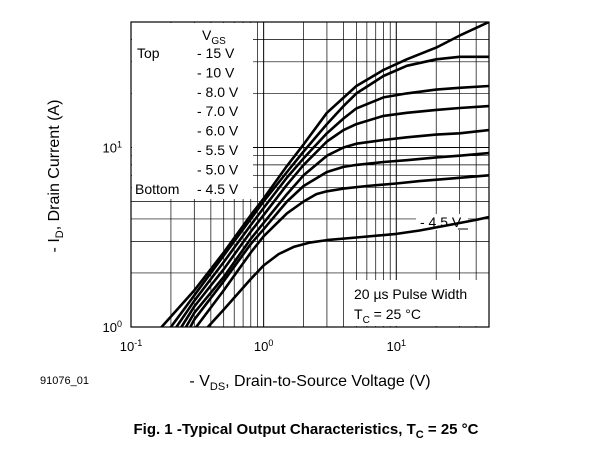 Image resolution: width=612 pixels, height=462 pixels. I want to click on x-tick-label: 10⁰, so click(263, 346).